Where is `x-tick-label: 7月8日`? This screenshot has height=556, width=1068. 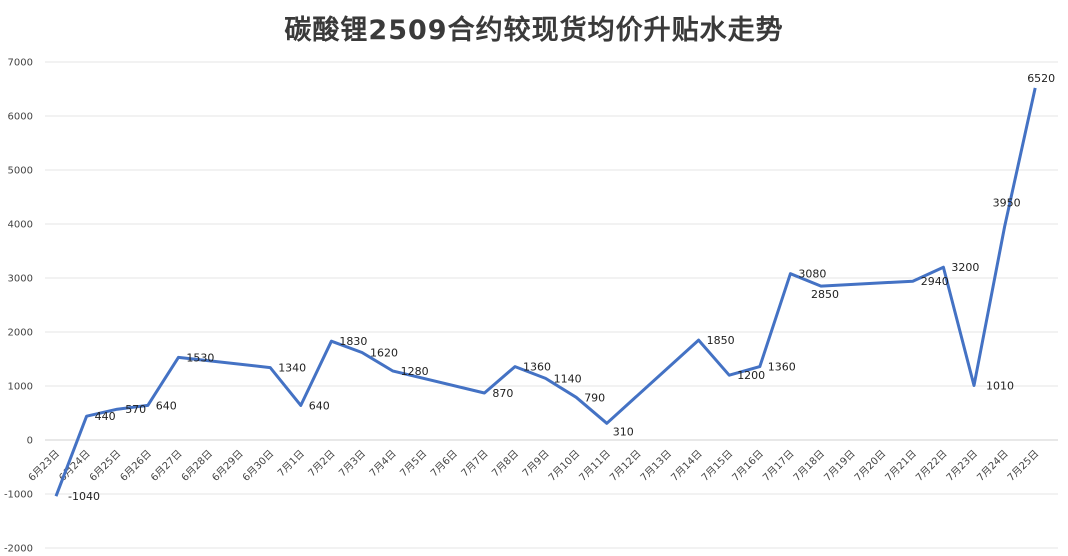
x-tick-label: 7月8日 is located at coordinates (505, 464).